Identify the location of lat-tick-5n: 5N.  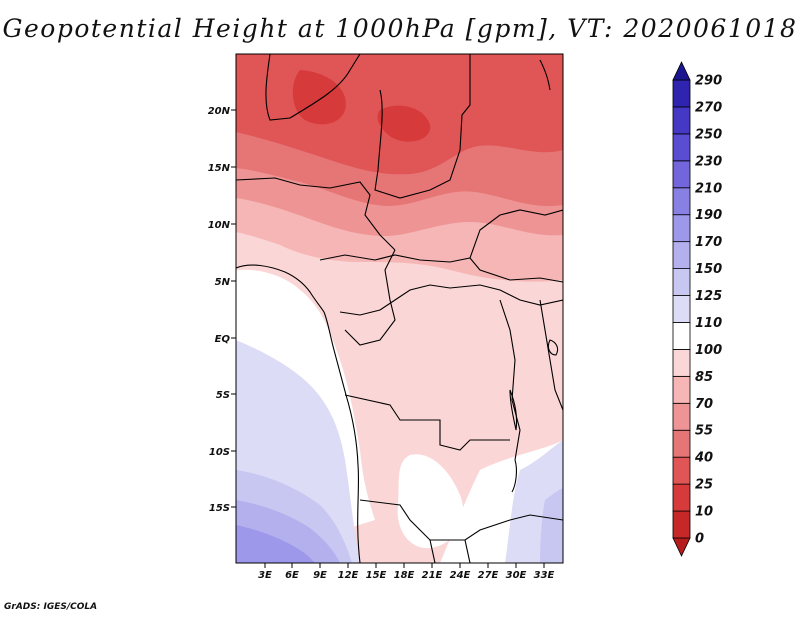
(225, 282).